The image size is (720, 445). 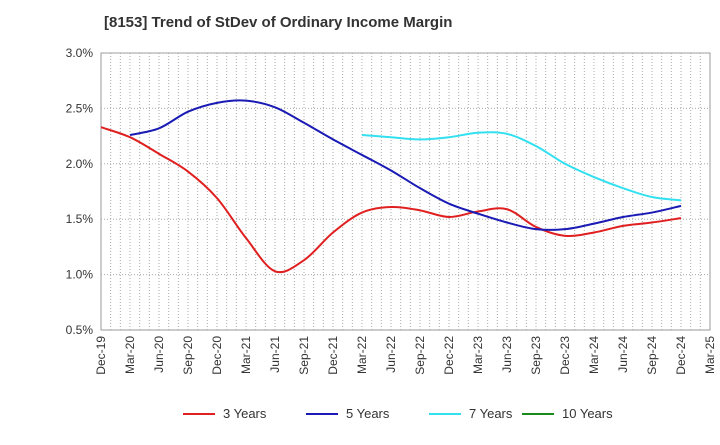 I want to click on x-tick-label: Jun-23, so click(x=507, y=354).